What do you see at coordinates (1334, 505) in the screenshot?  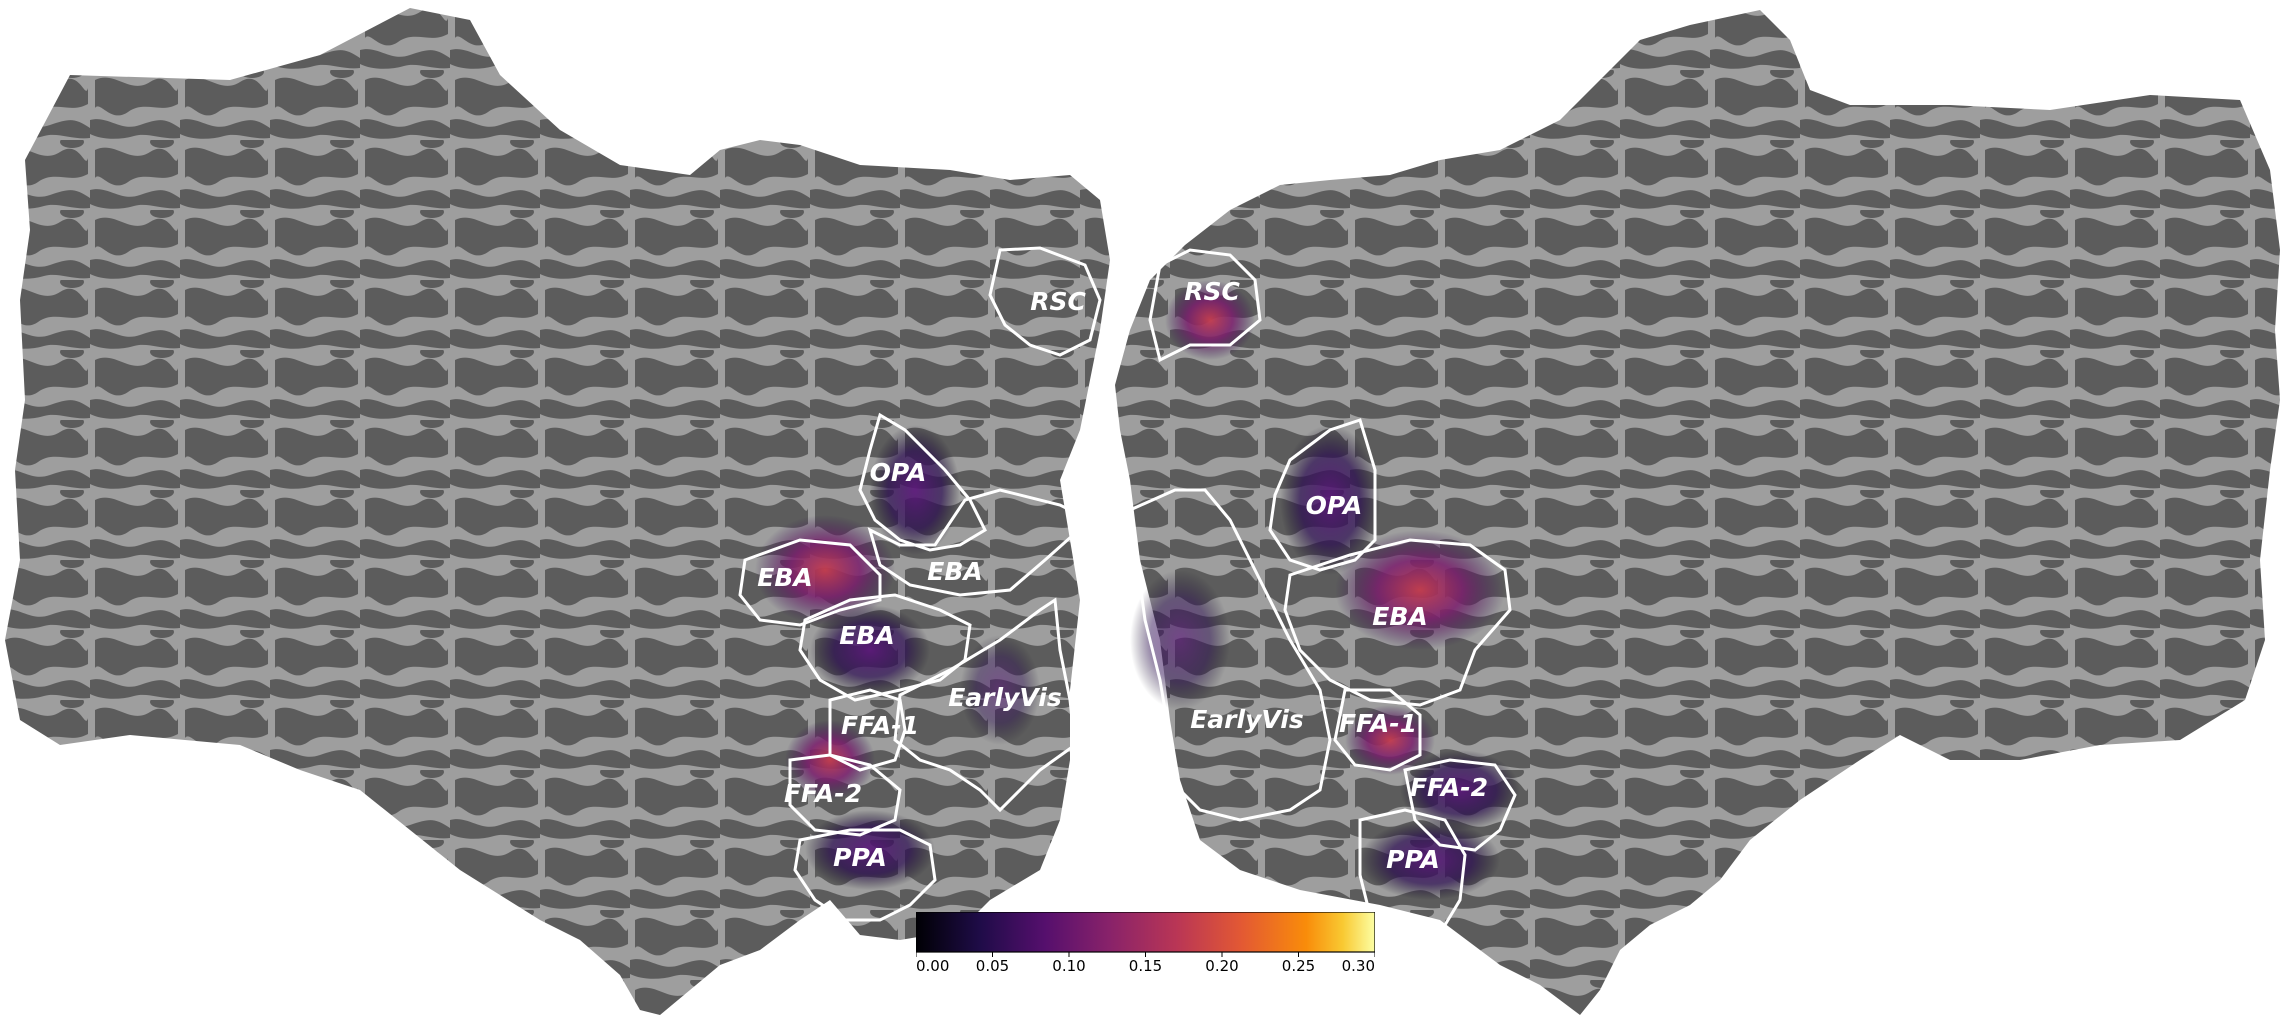 I see `roi-label-opa-right: OPA` at bounding box center [1334, 505].